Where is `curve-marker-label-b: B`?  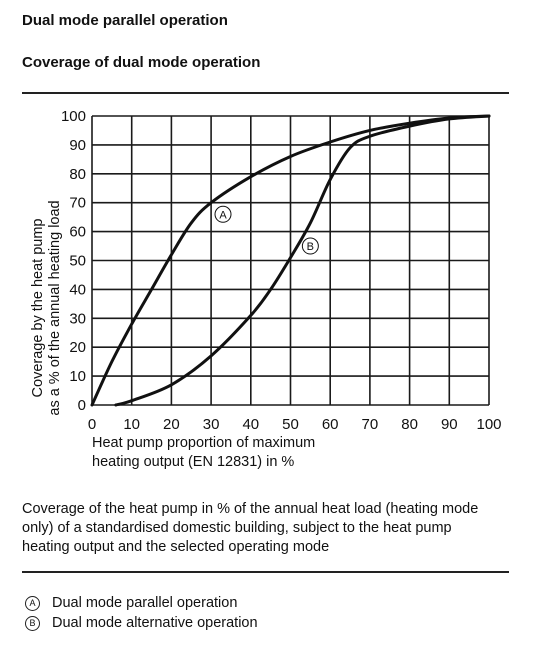
curve-marker-label-b: B is located at coordinates (310, 247).